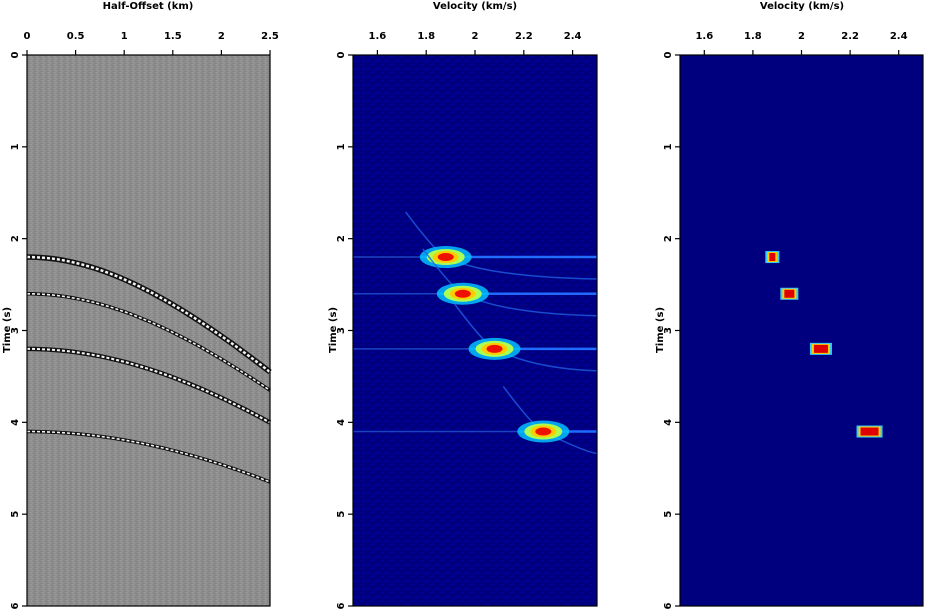  What do you see at coordinates (660, 330) in the screenshot?
I see `sparse-left-label: Time (s)` at bounding box center [660, 330].